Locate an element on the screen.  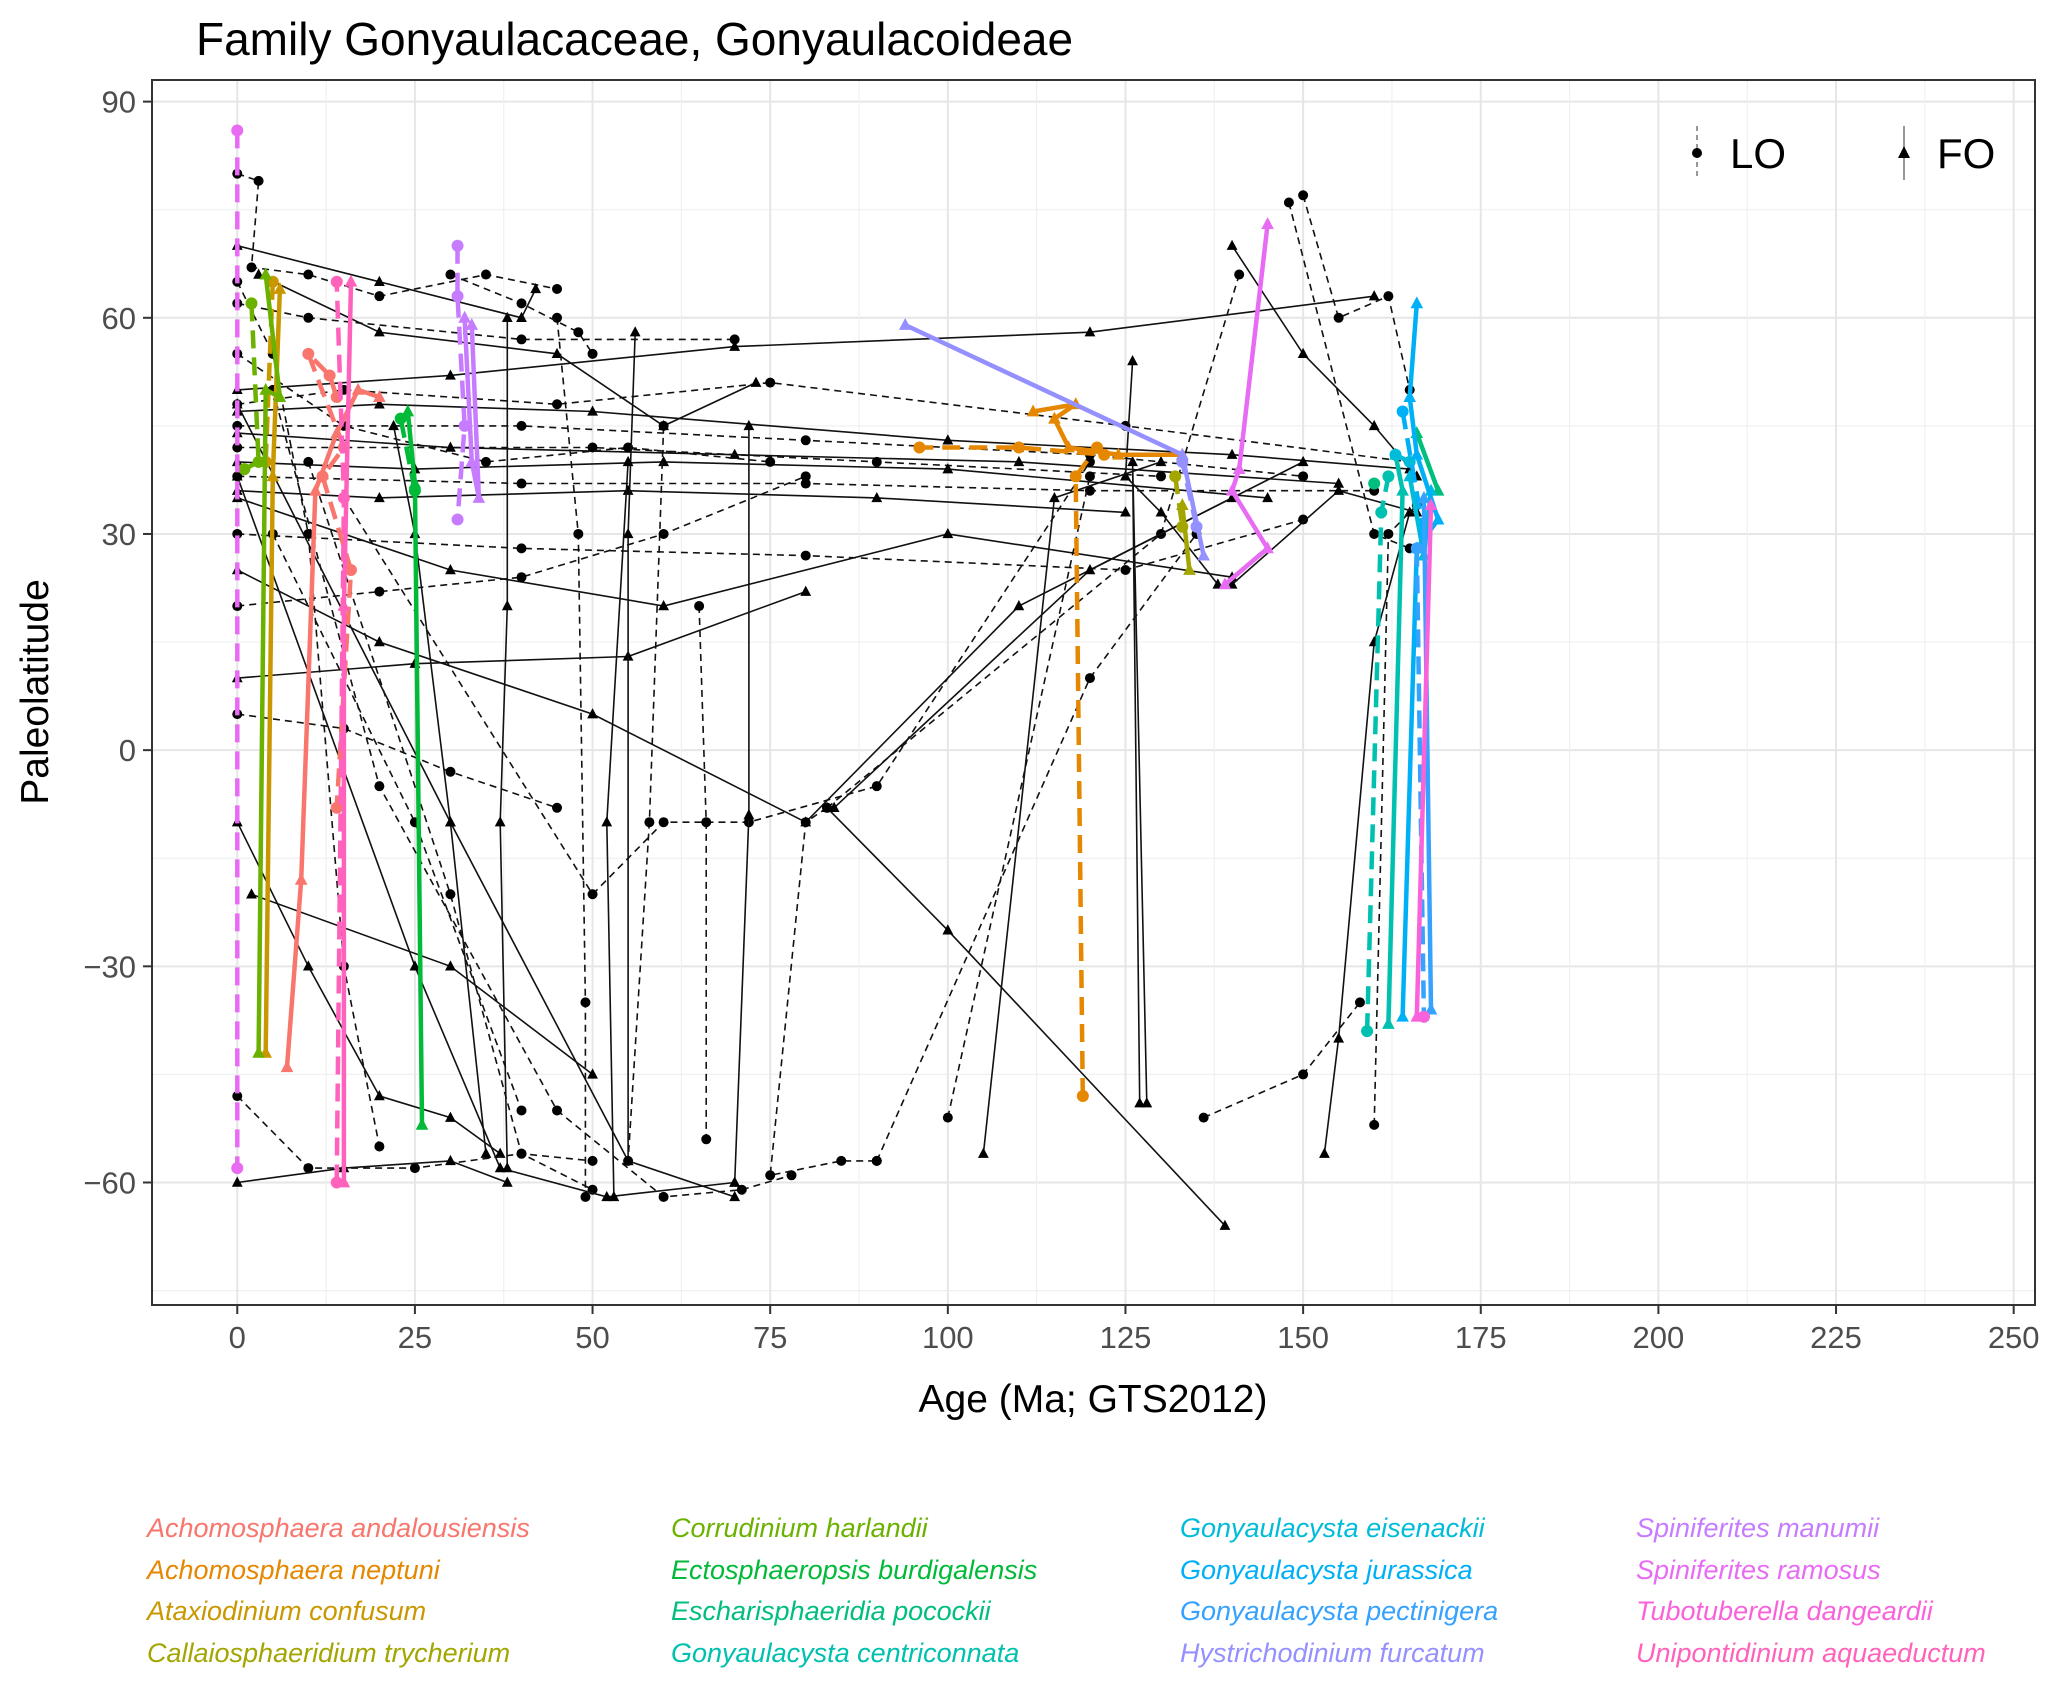
legend-entry-species: Escharisphaeridia pocockii is located at coordinates (831, 1611).